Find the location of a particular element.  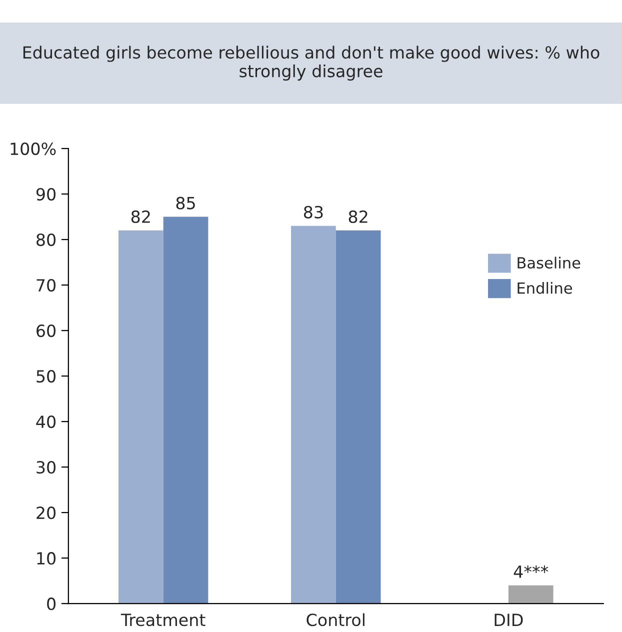

x-tick-label: Control is located at coordinates (335, 619).